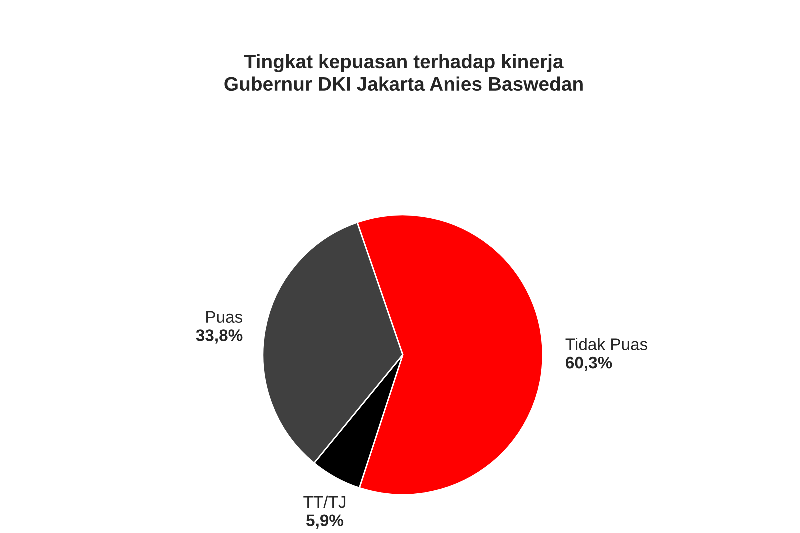 The image size is (800, 533). What do you see at coordinates (325, 502) in the screenshot?
I see `slice-label: TT/TJ` at bounding box center [325, 502].